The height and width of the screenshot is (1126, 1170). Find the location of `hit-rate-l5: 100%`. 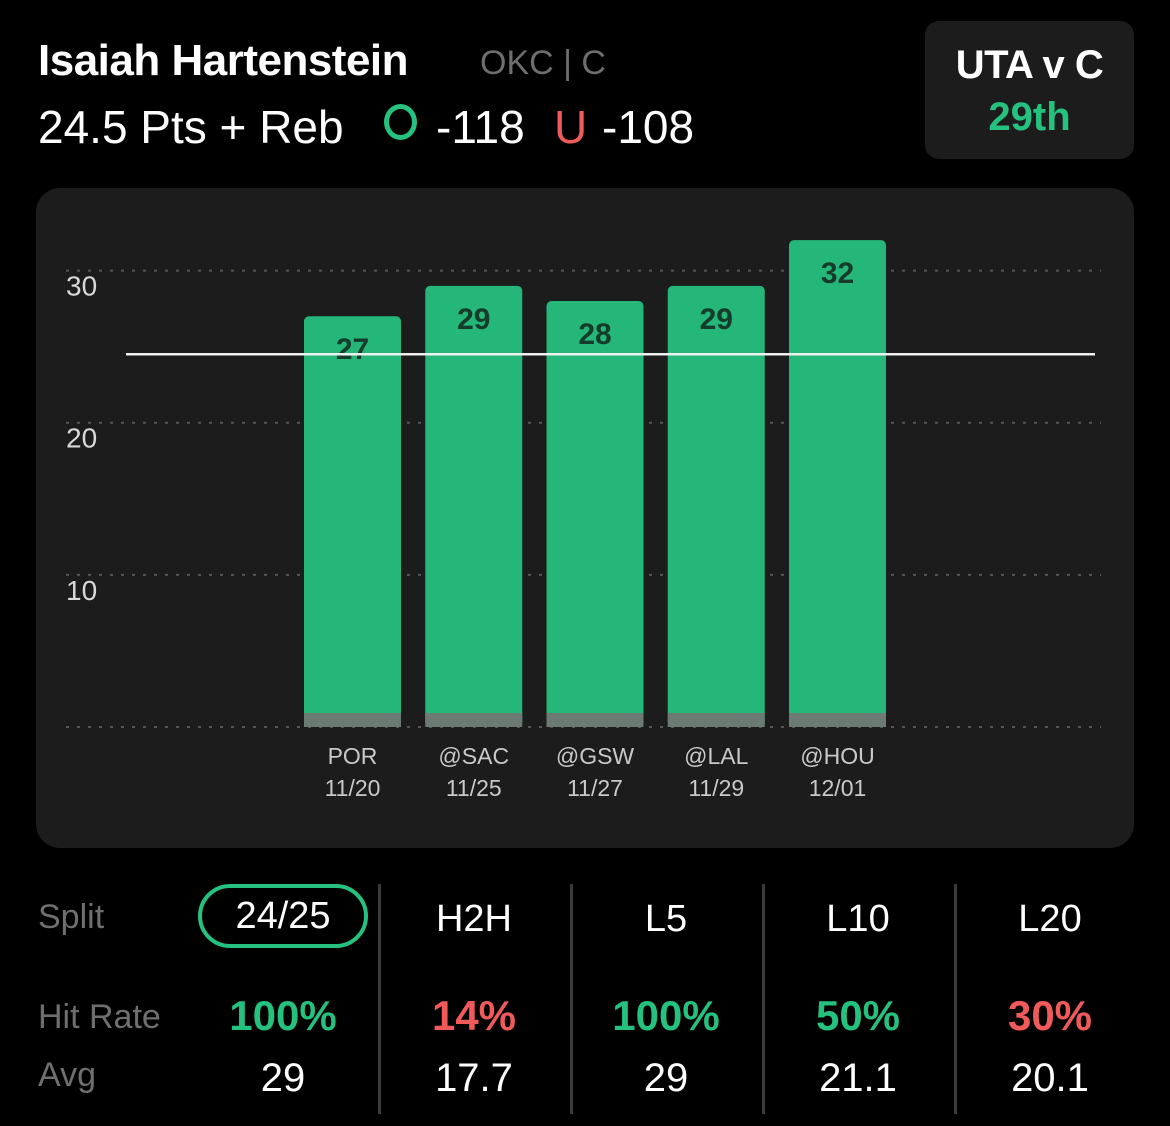

hit-rate-l5: 100% is located at coordinates (666, 1015).